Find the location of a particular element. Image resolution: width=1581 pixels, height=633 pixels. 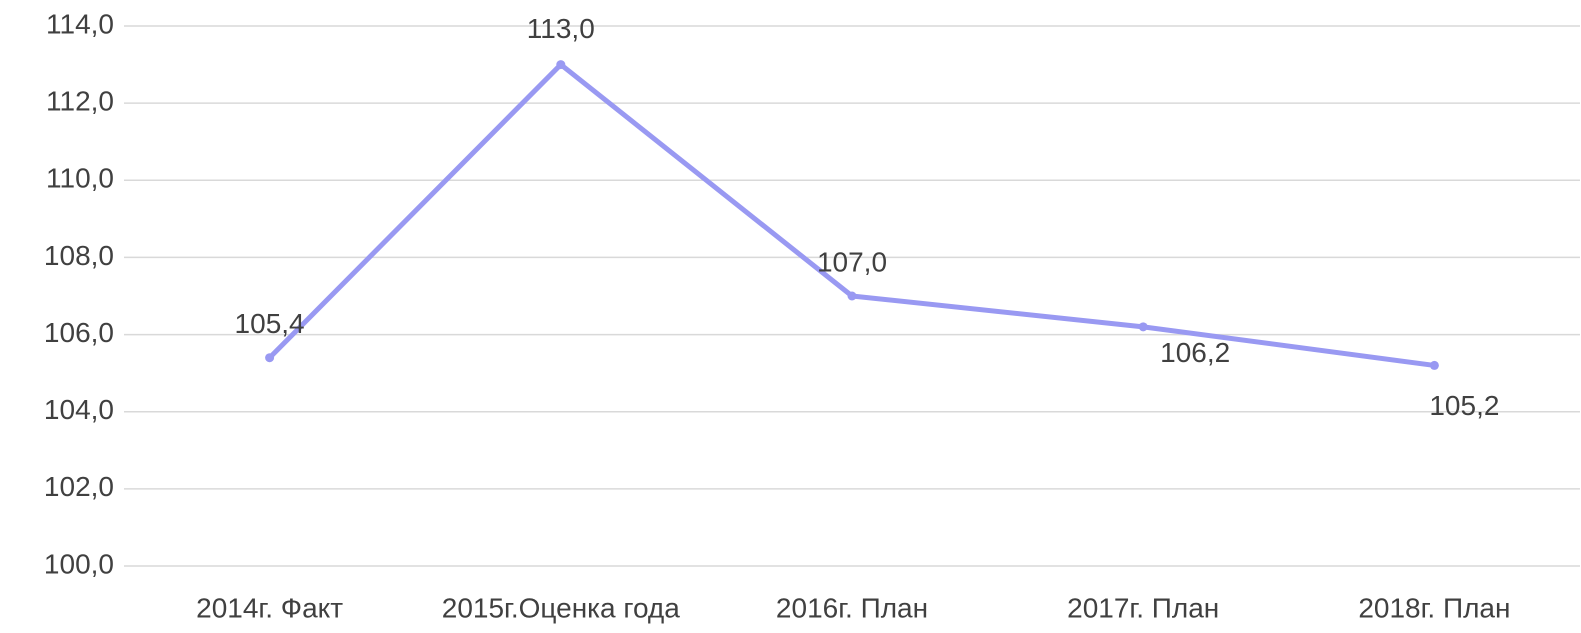

x-tick-label: 2014г. Факт is located at coordinates (269, 607).